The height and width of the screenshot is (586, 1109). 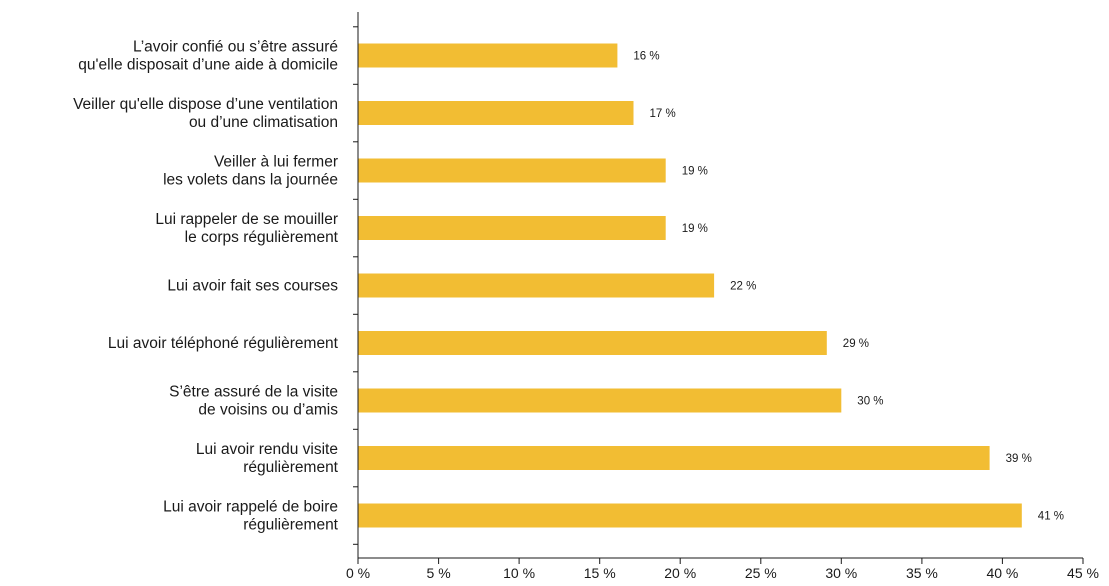 I want to click on category-label-6: Lui avoir téléphoné régulièrement, so click(x=223, y=343).